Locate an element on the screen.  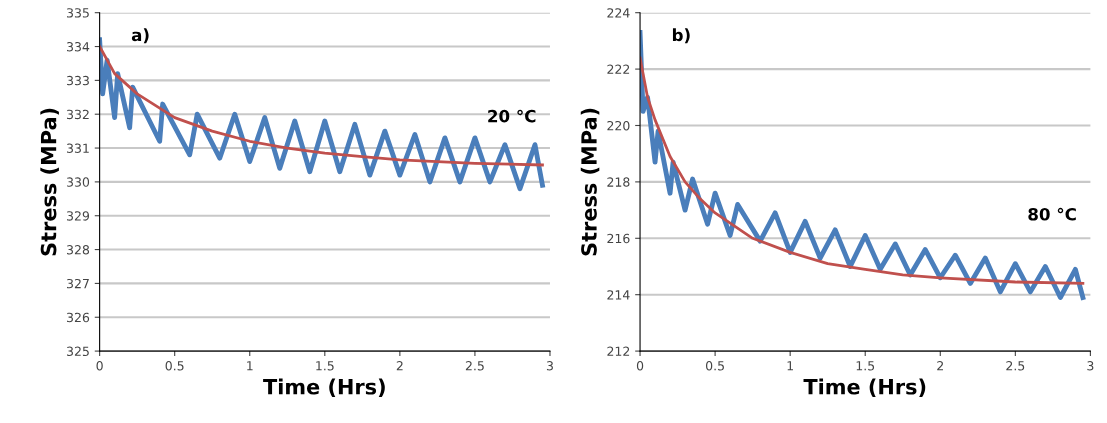
y-tick-label: 333 is located at coordinates (78, 80).